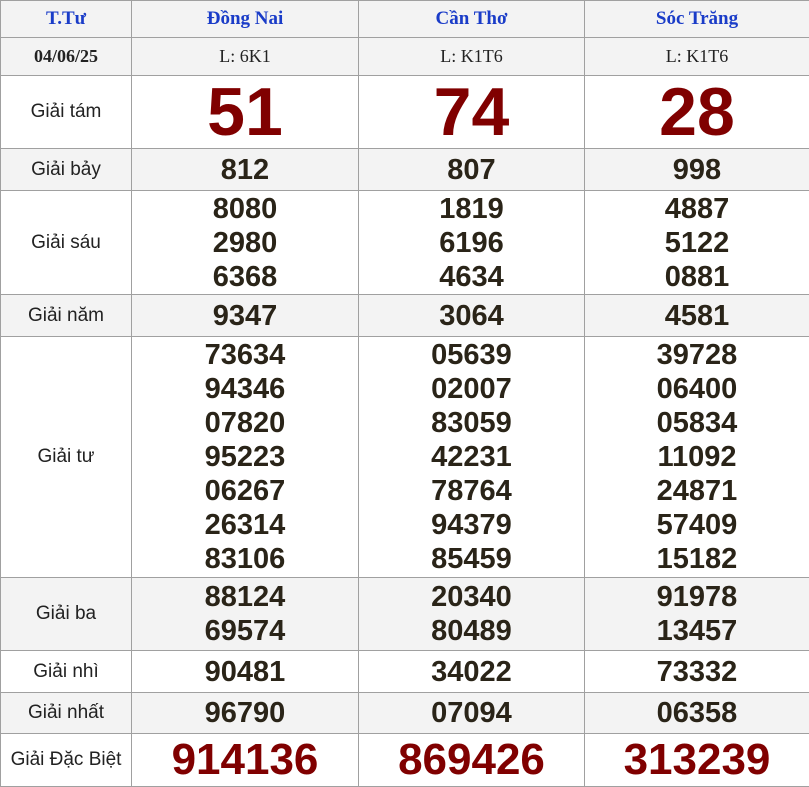  Describe the element at coordinates (697, 243) in the screenshot. I see `prize-number: 5122` at that location.